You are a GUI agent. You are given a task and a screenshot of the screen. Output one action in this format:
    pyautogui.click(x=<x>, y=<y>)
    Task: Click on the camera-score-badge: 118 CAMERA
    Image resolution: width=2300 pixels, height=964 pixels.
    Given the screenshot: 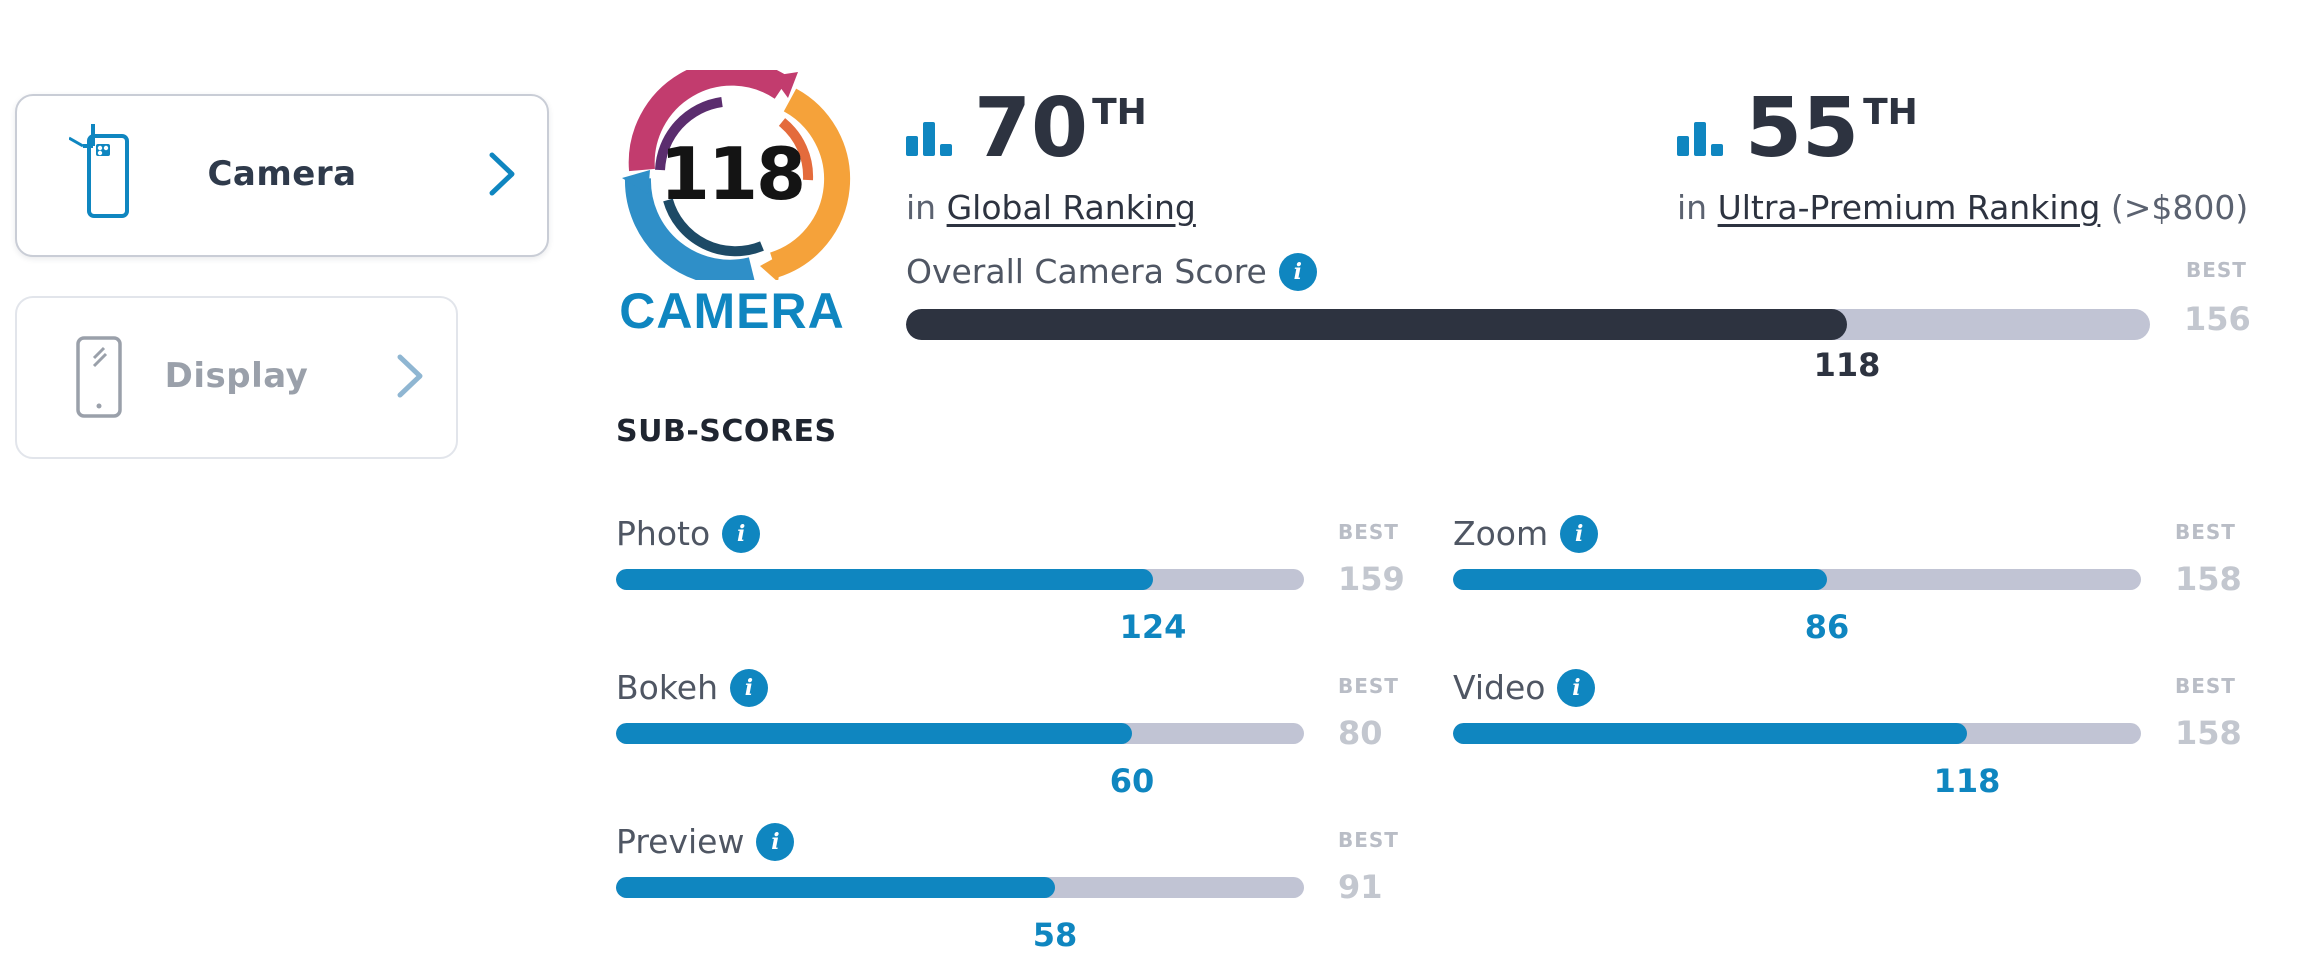 What is the action you would take?
    pyautogui.click(x=732, y=210)
    